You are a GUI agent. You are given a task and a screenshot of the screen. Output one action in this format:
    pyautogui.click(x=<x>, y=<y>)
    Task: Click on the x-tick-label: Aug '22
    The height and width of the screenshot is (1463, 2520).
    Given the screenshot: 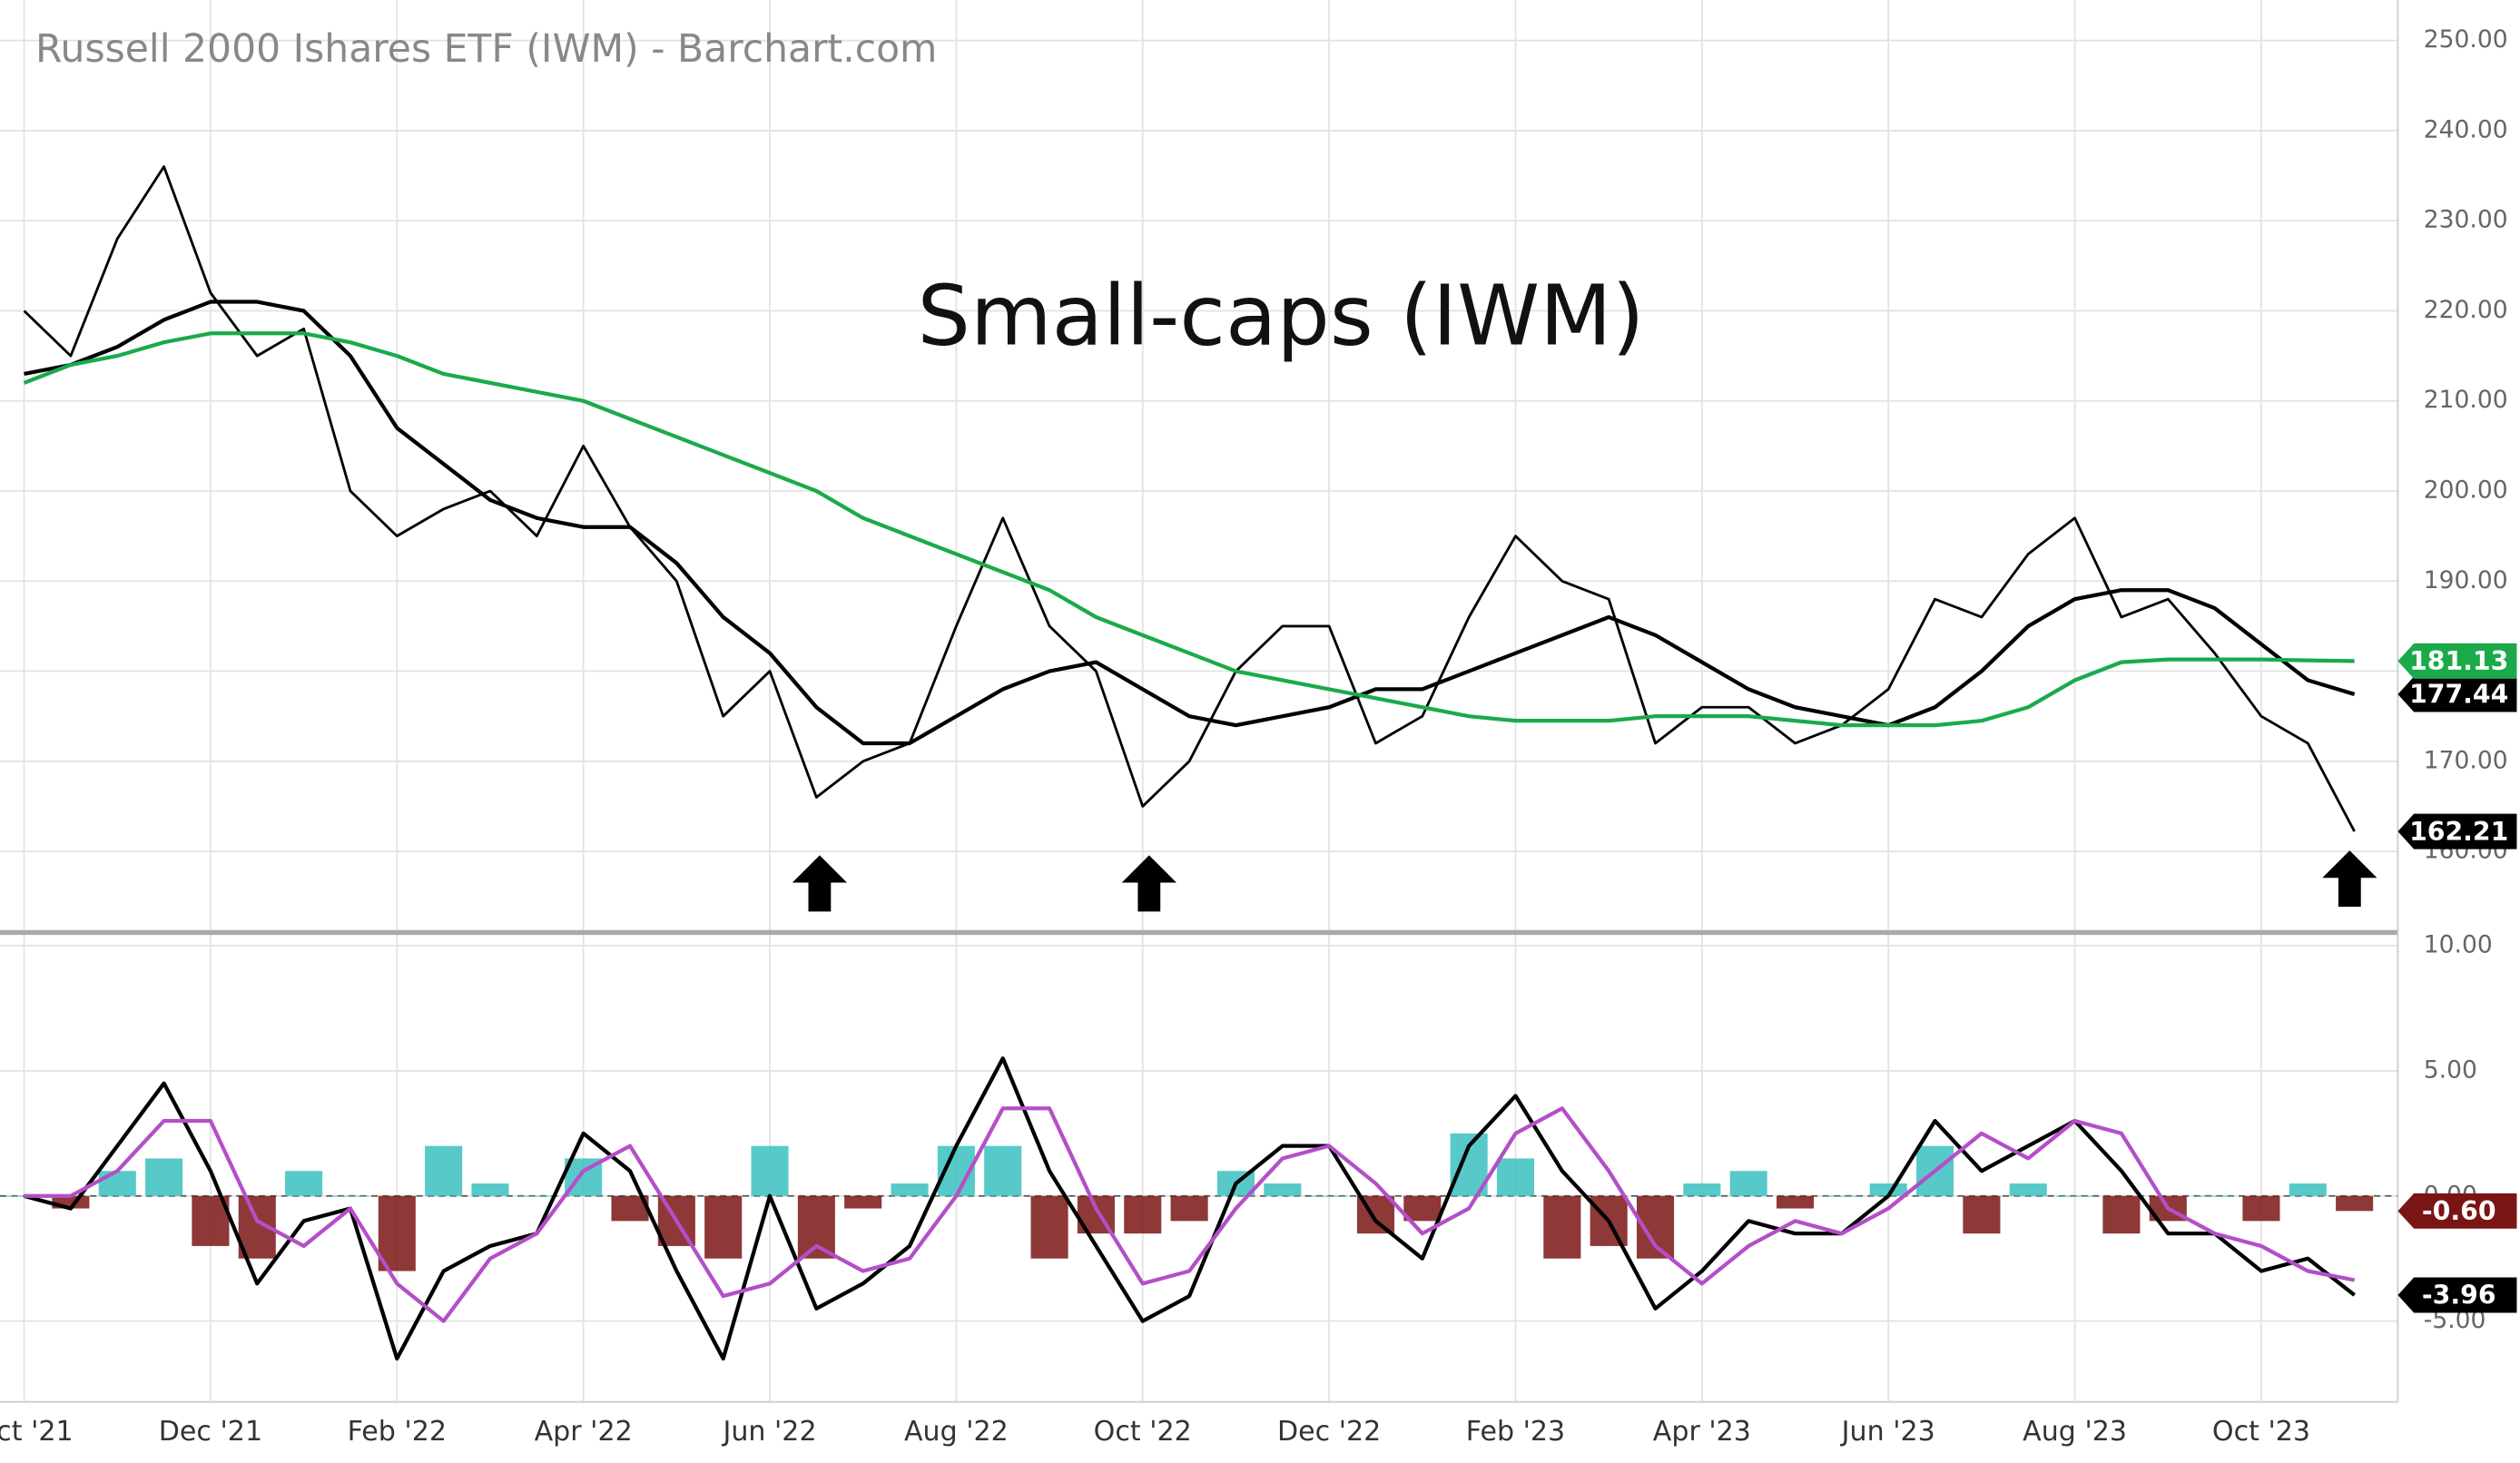 What is the action you would take?
    pyautogui.click(x=957, y=1432)
    